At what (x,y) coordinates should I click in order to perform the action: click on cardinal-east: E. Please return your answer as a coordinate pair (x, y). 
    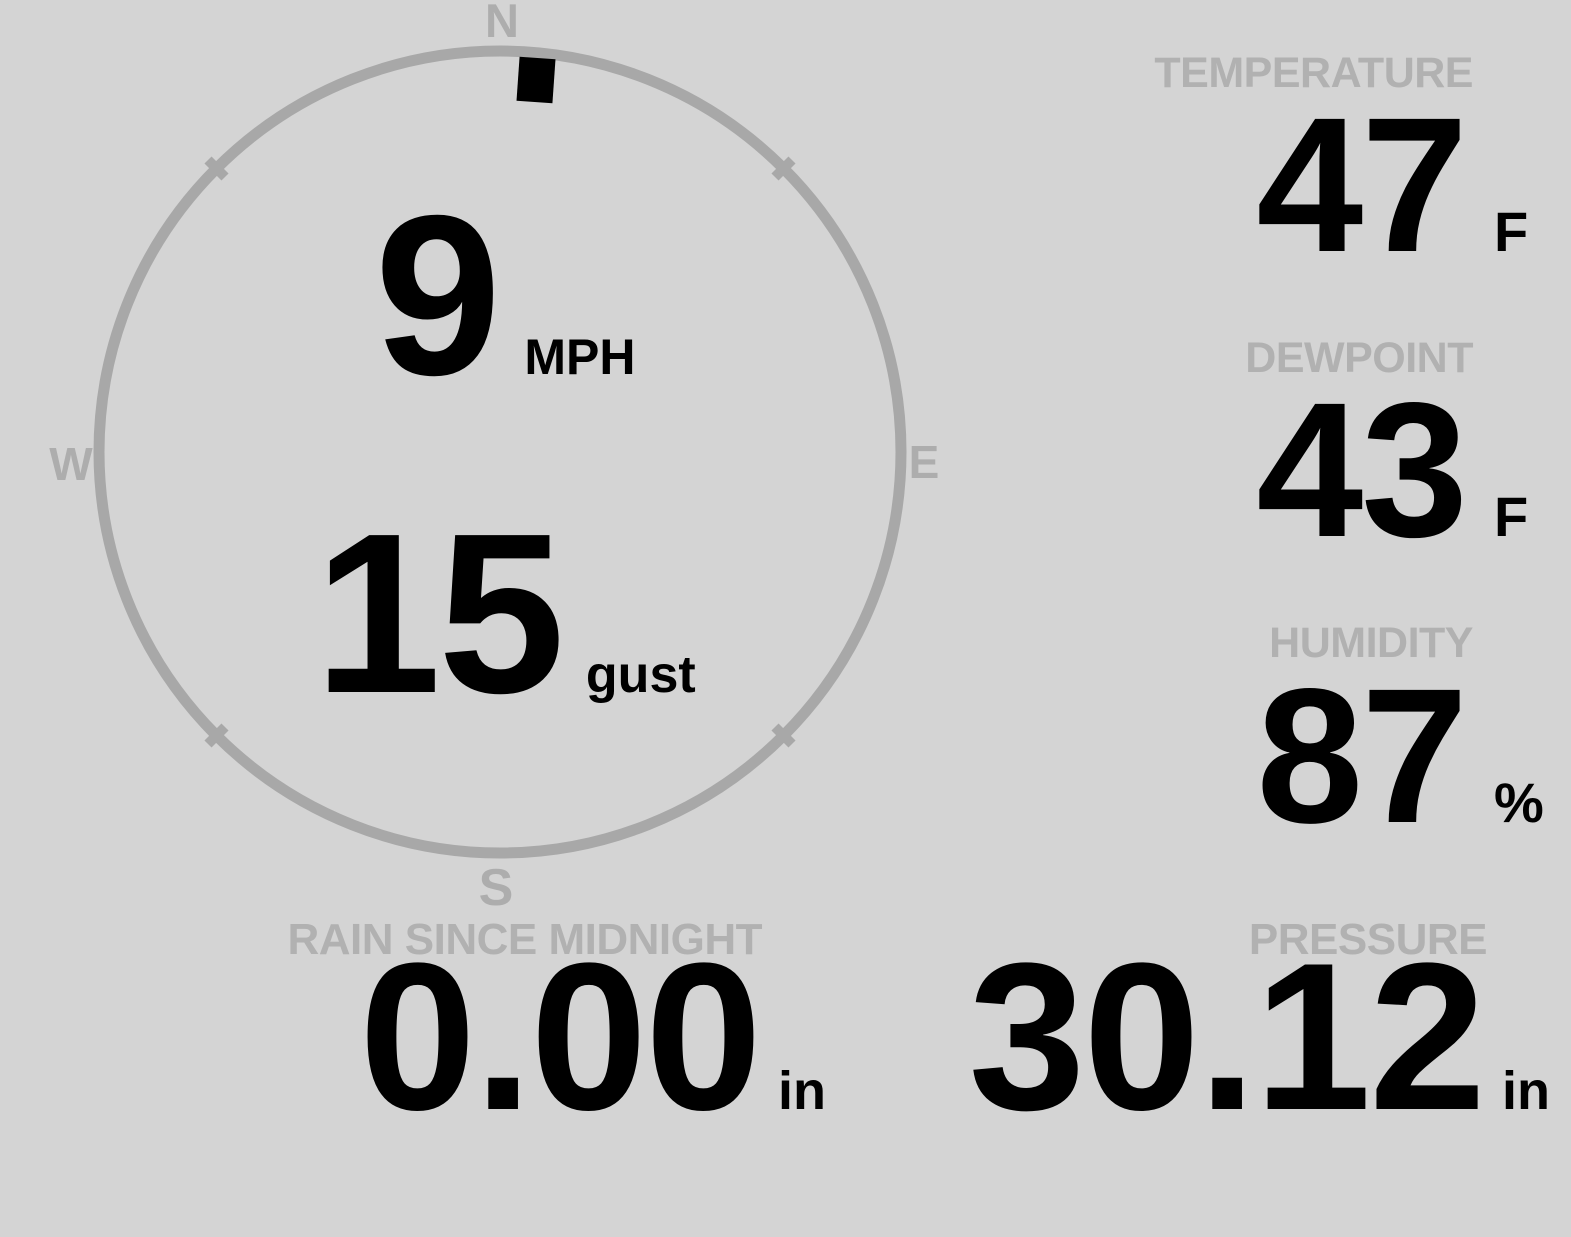
    Looking at the image, I should click on (924, 462).